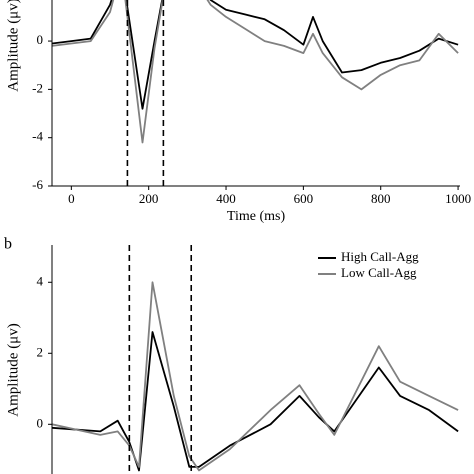  What do you see at coordinates (37, 184) in the screenshot?
I see `y-tick-label: -6` at bounding box center [37, 184].